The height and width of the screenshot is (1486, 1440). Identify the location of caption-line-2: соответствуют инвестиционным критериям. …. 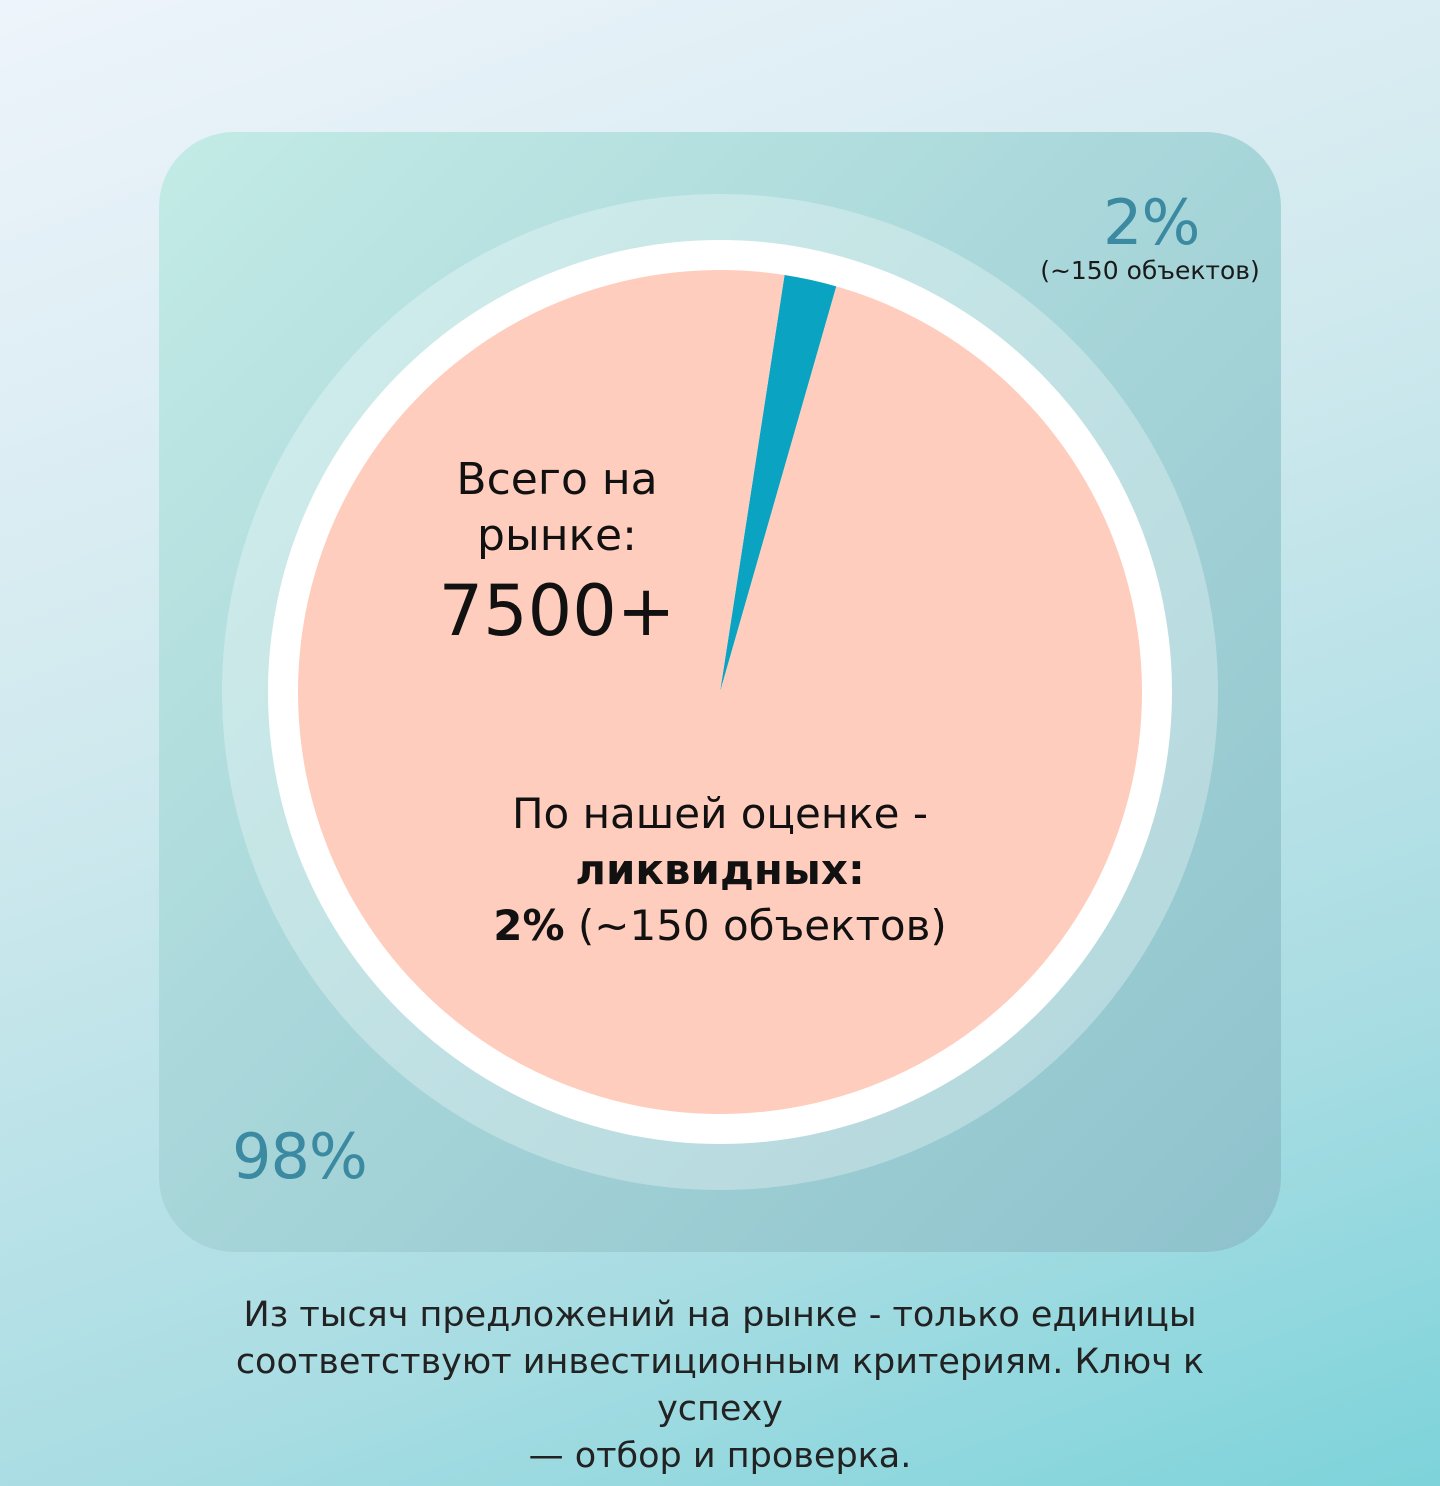
(720, 1385).